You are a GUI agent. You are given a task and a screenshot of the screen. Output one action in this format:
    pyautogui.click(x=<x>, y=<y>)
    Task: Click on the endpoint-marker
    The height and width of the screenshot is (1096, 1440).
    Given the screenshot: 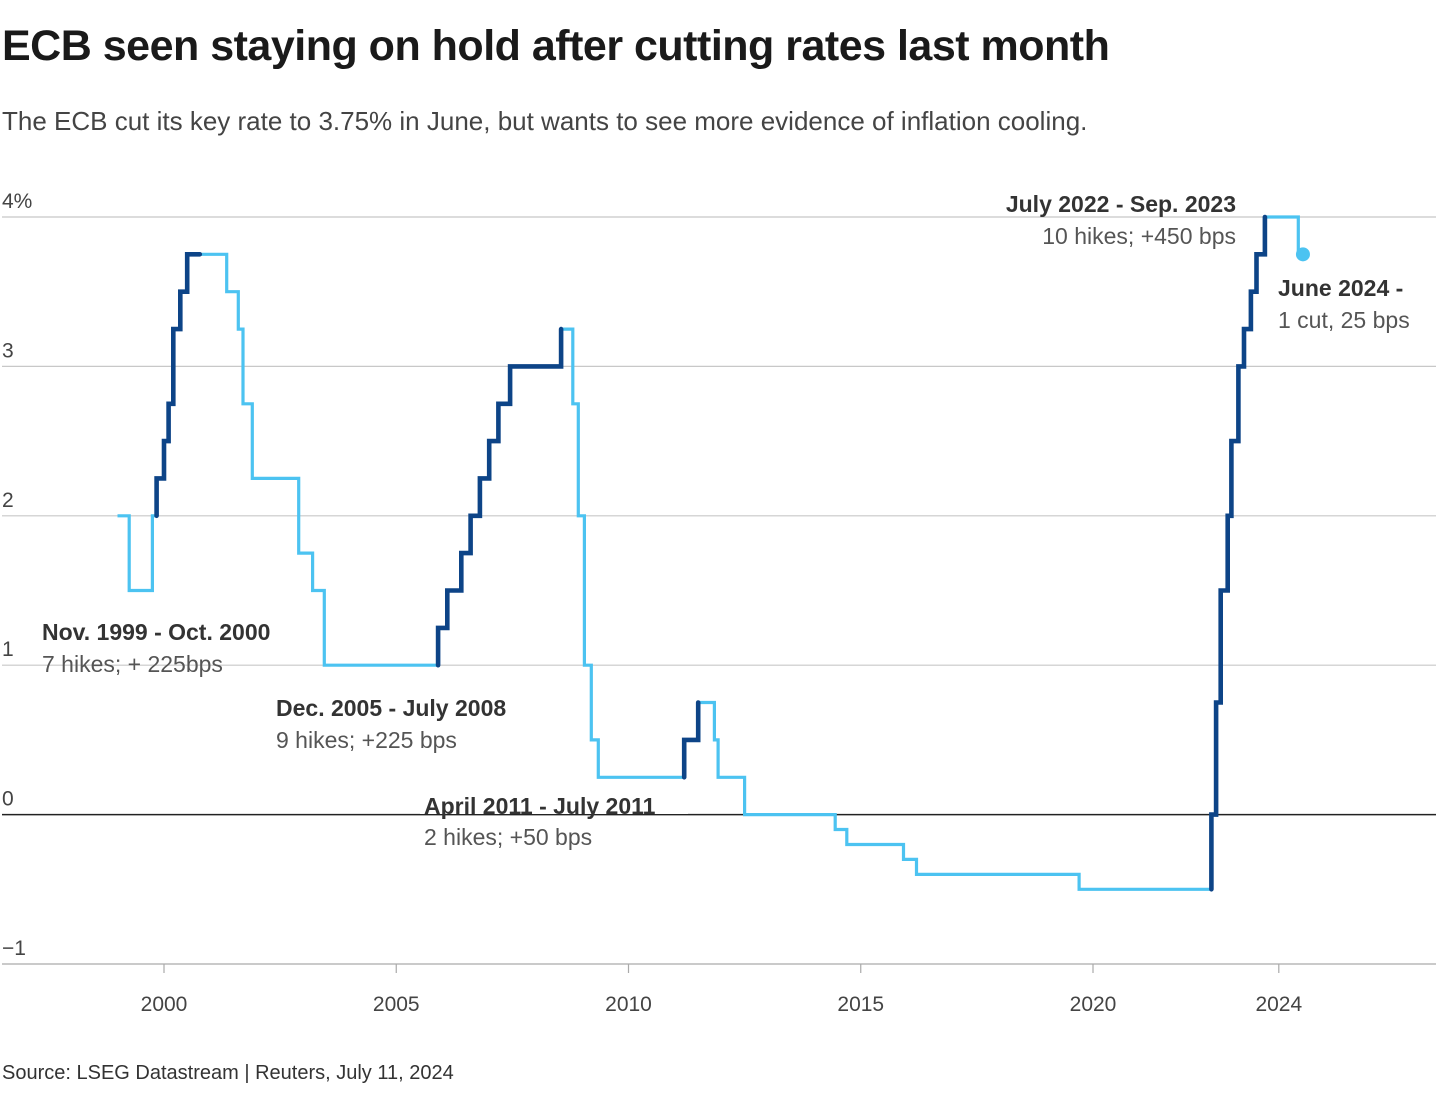 What is the action you would take?
    pyautogui.click(x=1302, y=254)
    